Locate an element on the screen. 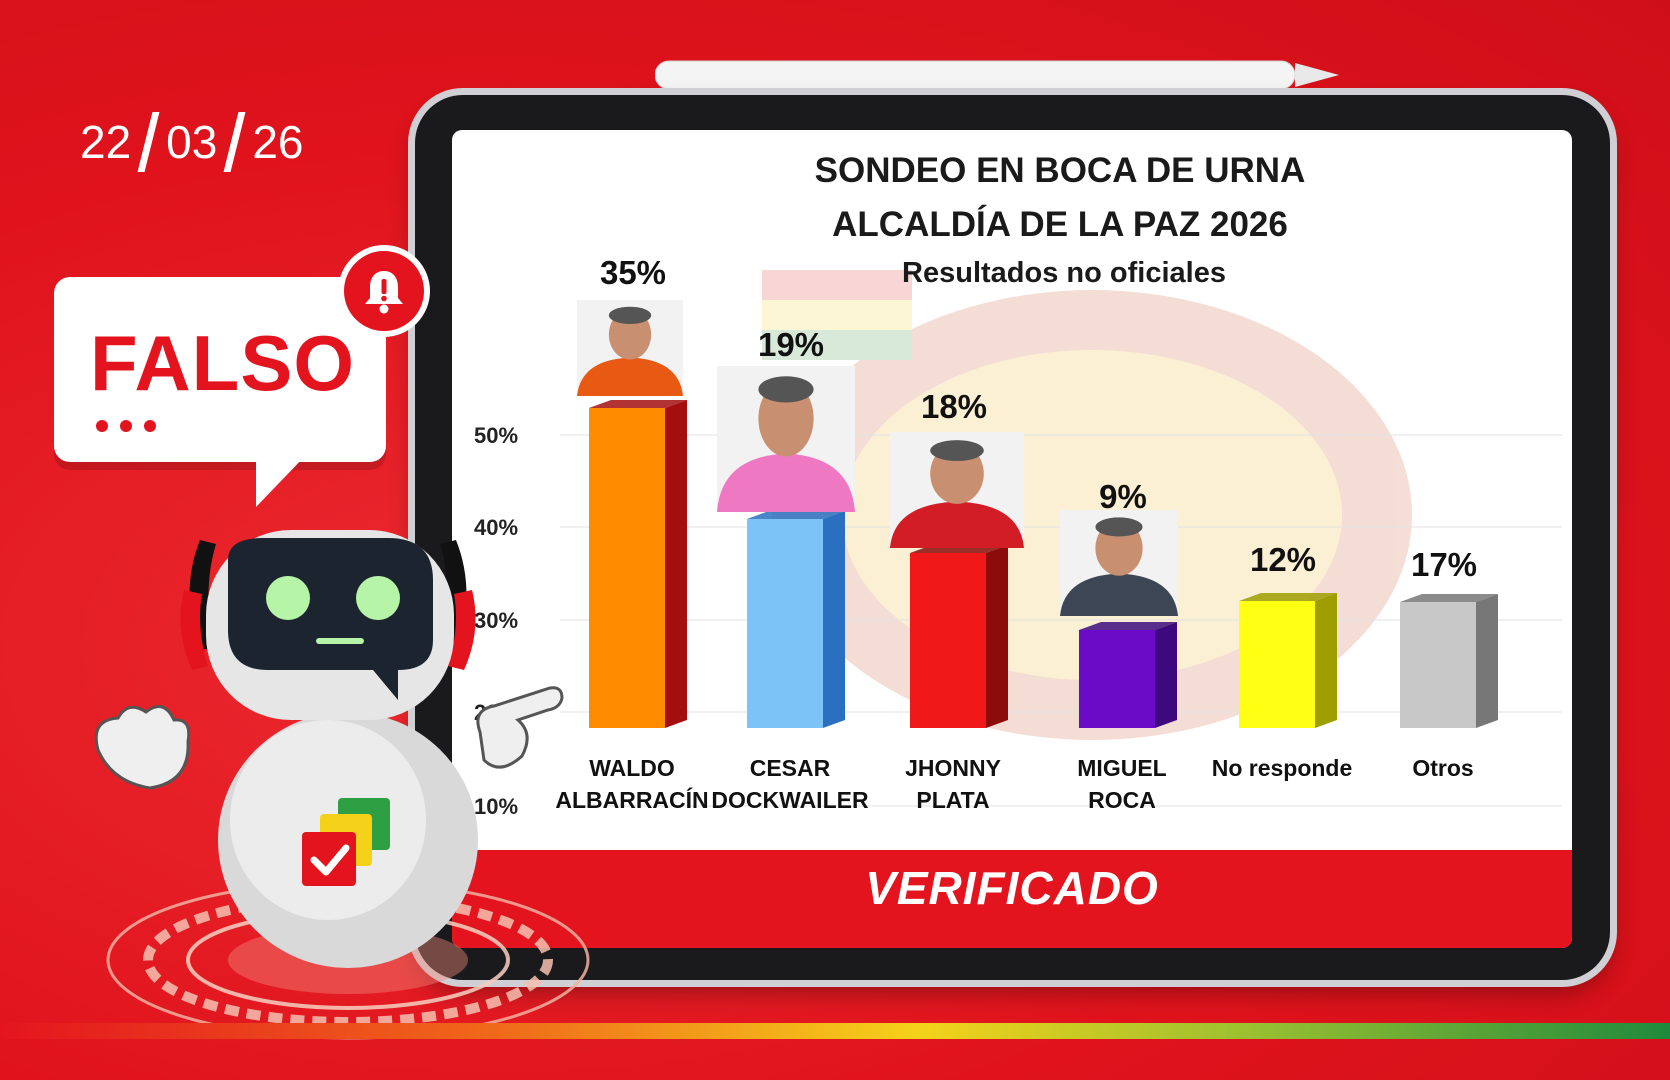 This screenshot has width=1670, height=1080. x-category-label: ALBARRACÍN is located at coordinates (631, 799).